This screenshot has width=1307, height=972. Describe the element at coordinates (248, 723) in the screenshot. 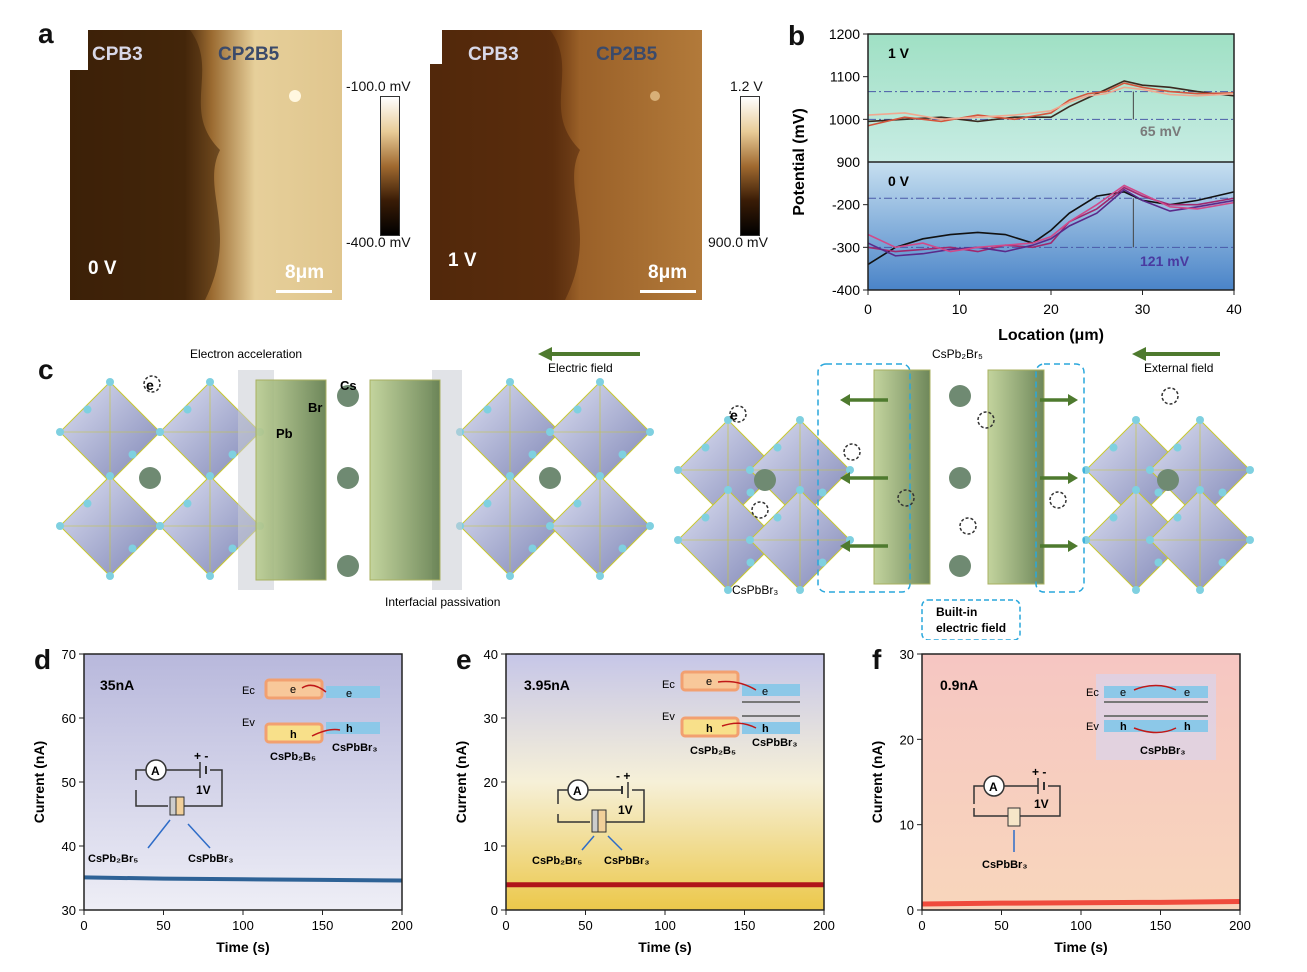

I see `d-ev-label: Ev` at that location.